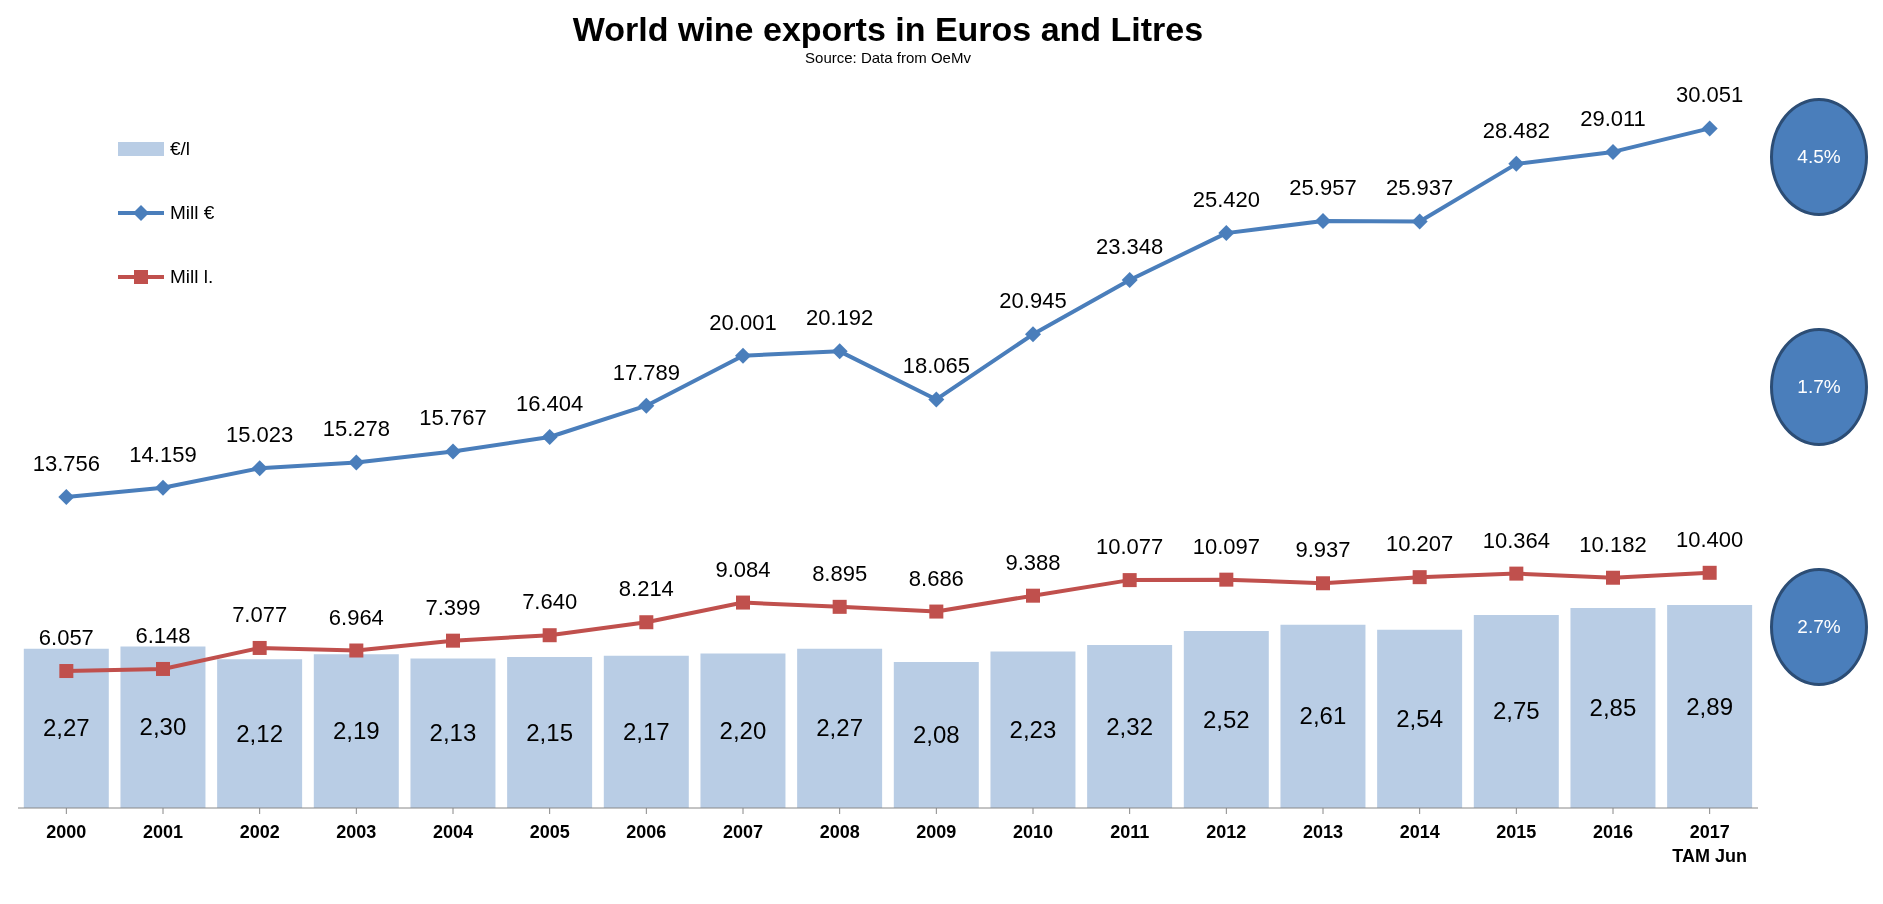  Describe the element at coordinates (1819, 157) in the screenshot. I see `oval-badge: 4.5%` at that location.